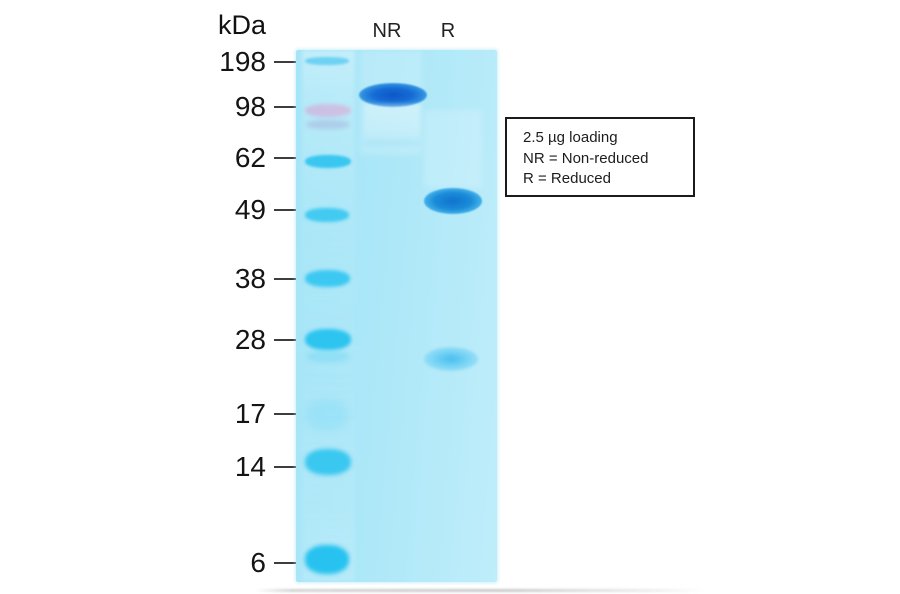 This screenshot has height=594, width=900. What do you see at coordinates (242, 25) in the screenshot?
I see `kda-axis-title: kDa` at bounding box center [242, 25].